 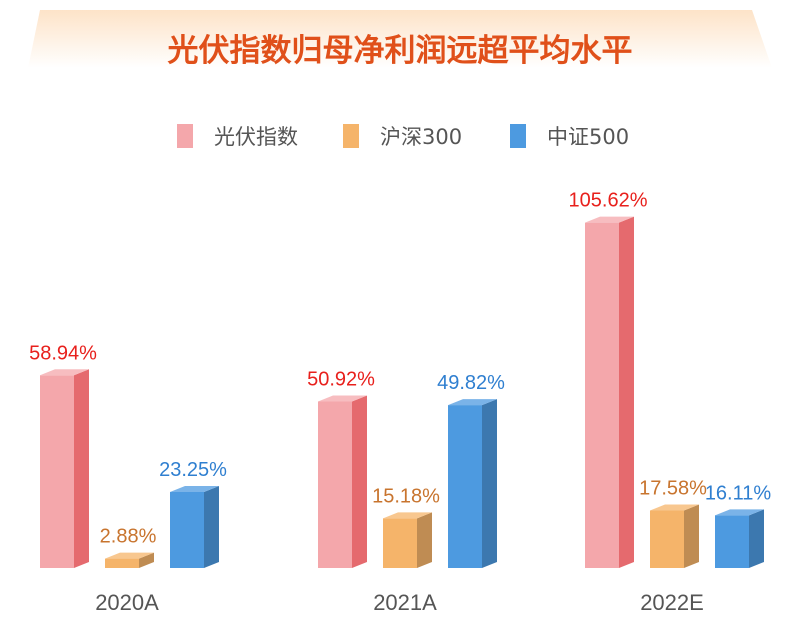 I want to click on legend-label: 光伏指数, so click(x=256, y=137).